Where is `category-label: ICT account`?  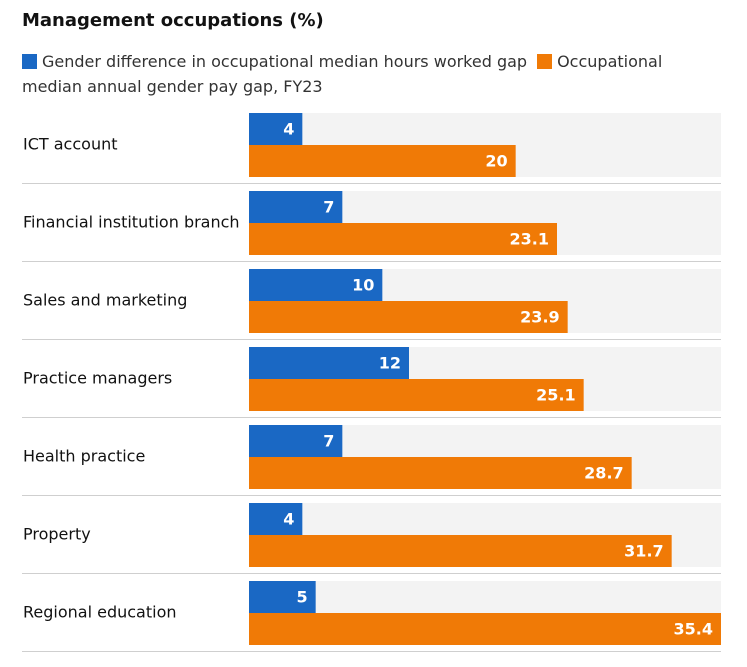
category-label: ICT account is located at coordinates (70, 144).